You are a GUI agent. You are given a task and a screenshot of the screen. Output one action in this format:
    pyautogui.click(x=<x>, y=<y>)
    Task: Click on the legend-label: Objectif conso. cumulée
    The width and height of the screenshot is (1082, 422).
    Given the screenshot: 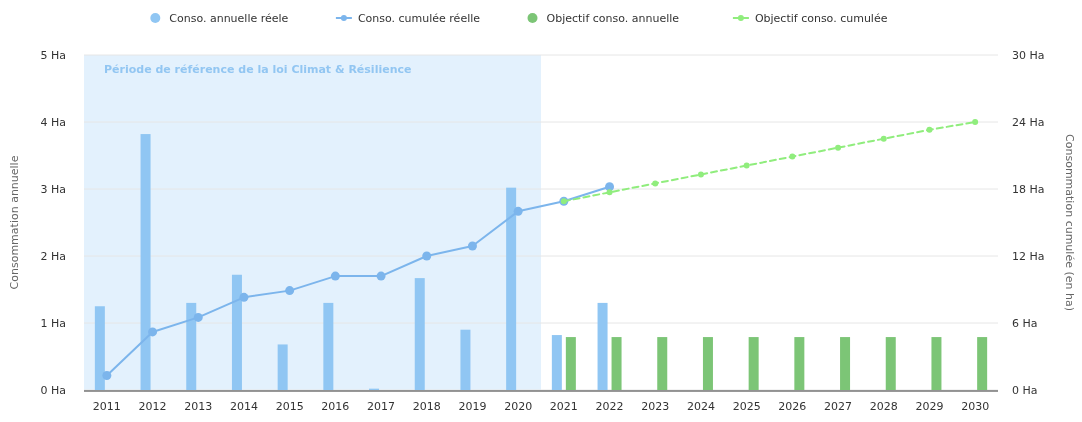 What is the action you would take?
    pyautogui.click(x=821, y=18)
    